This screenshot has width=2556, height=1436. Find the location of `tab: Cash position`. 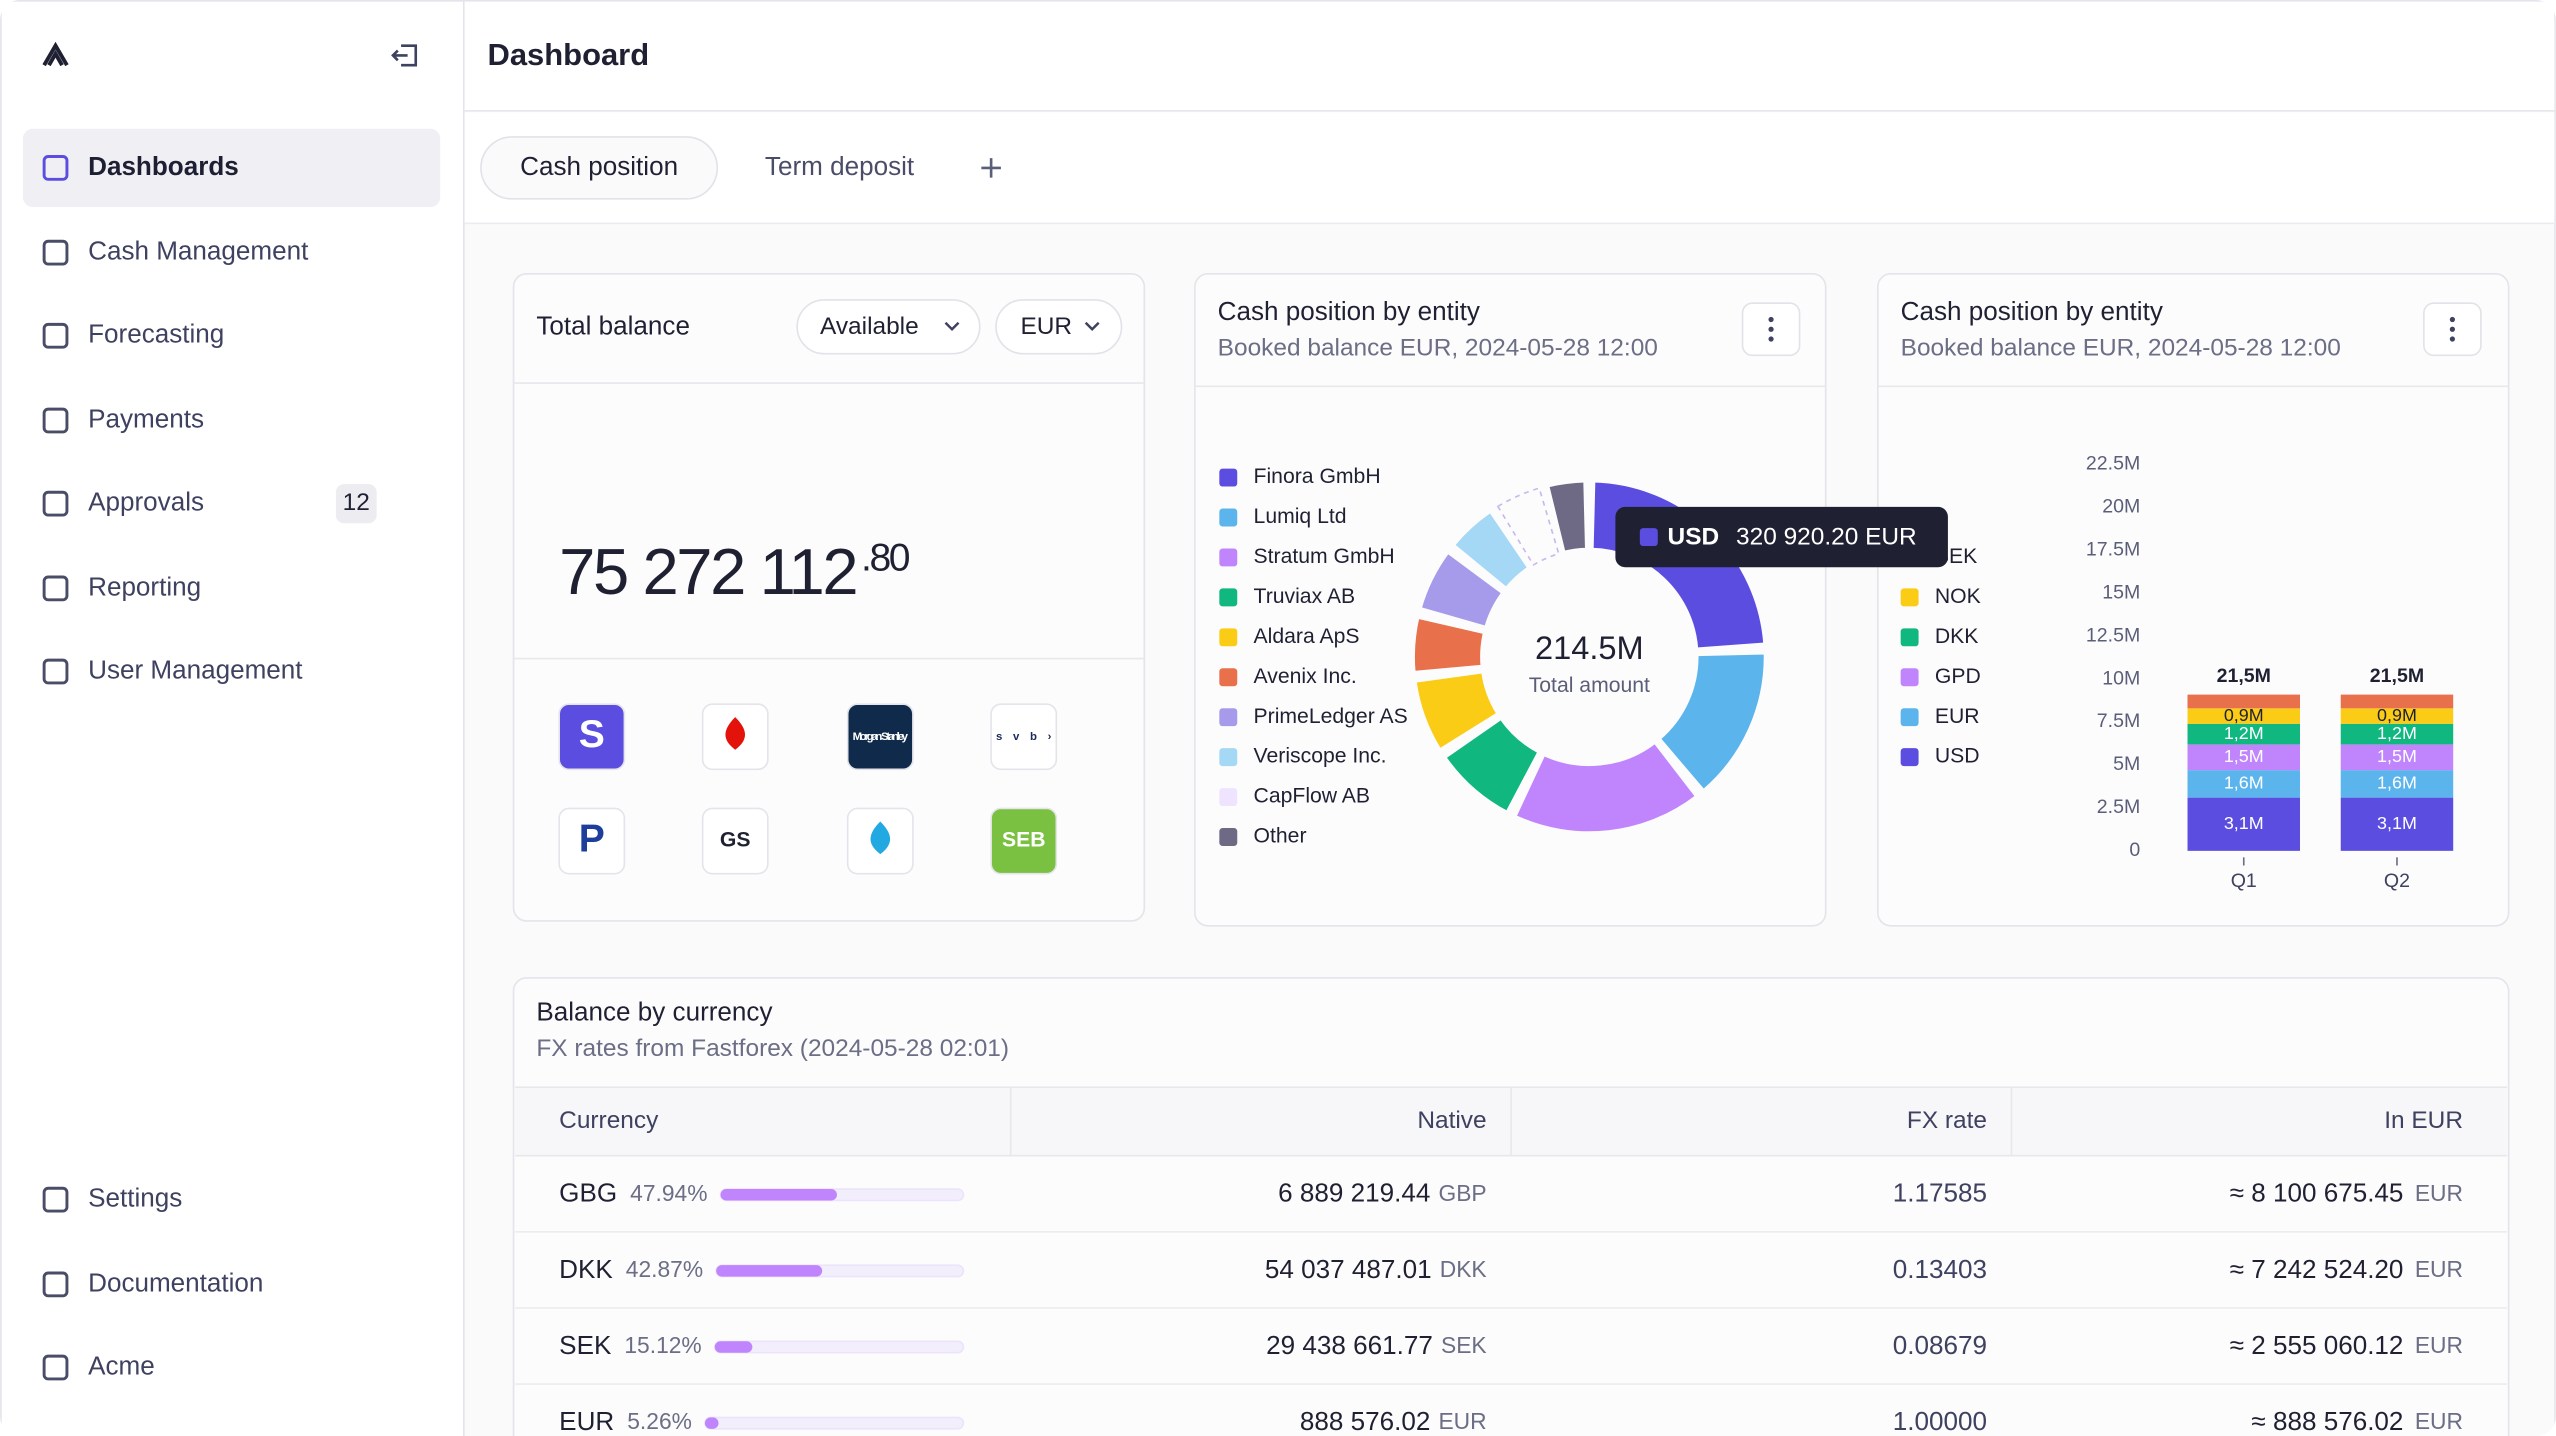

tab: Cash position is located at coordinates (599, 166).